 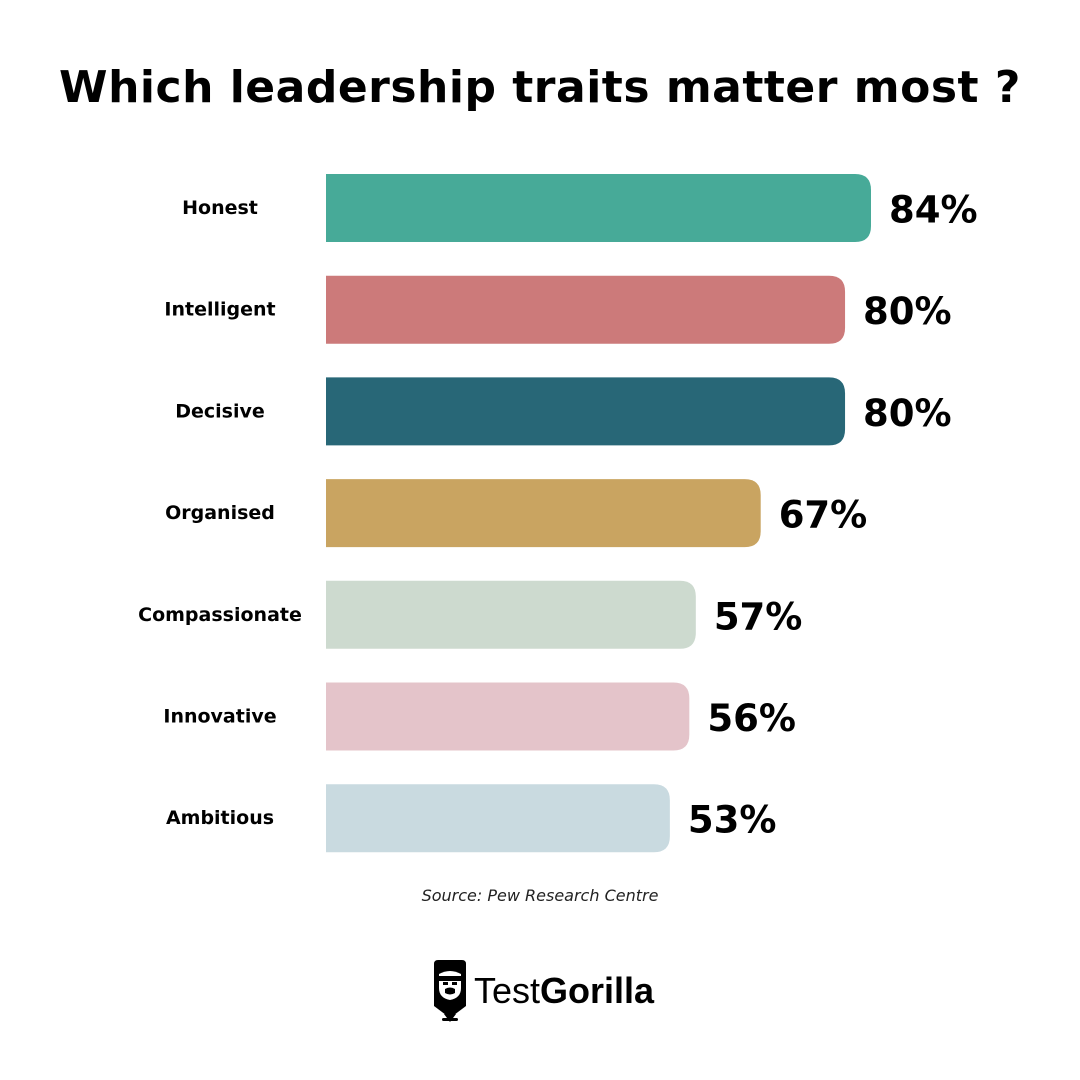 I want to click on brand-wordmark: TestGorilla, so click(x=564, y=991).